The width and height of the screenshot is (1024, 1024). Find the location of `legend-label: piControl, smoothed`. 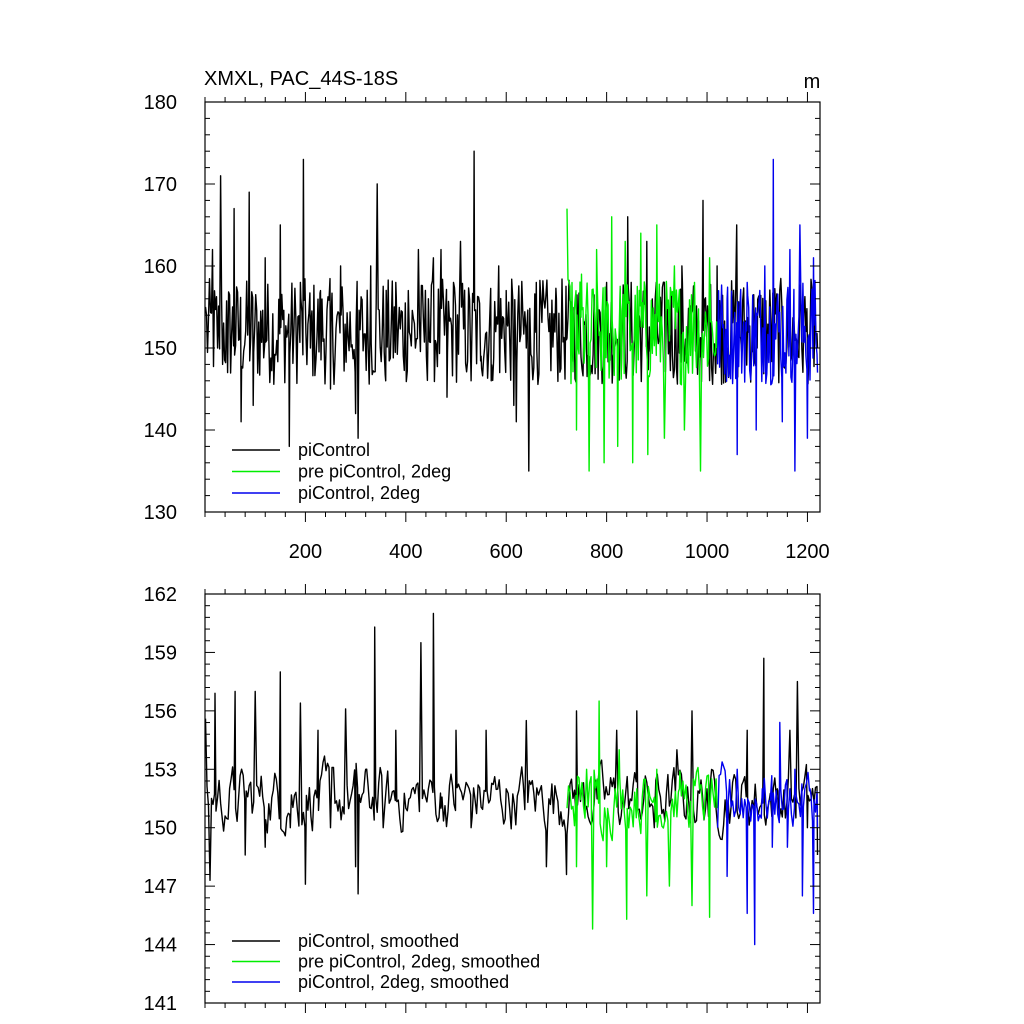

legend-label: piControl, smoothed is located at coordinates (378, 941).